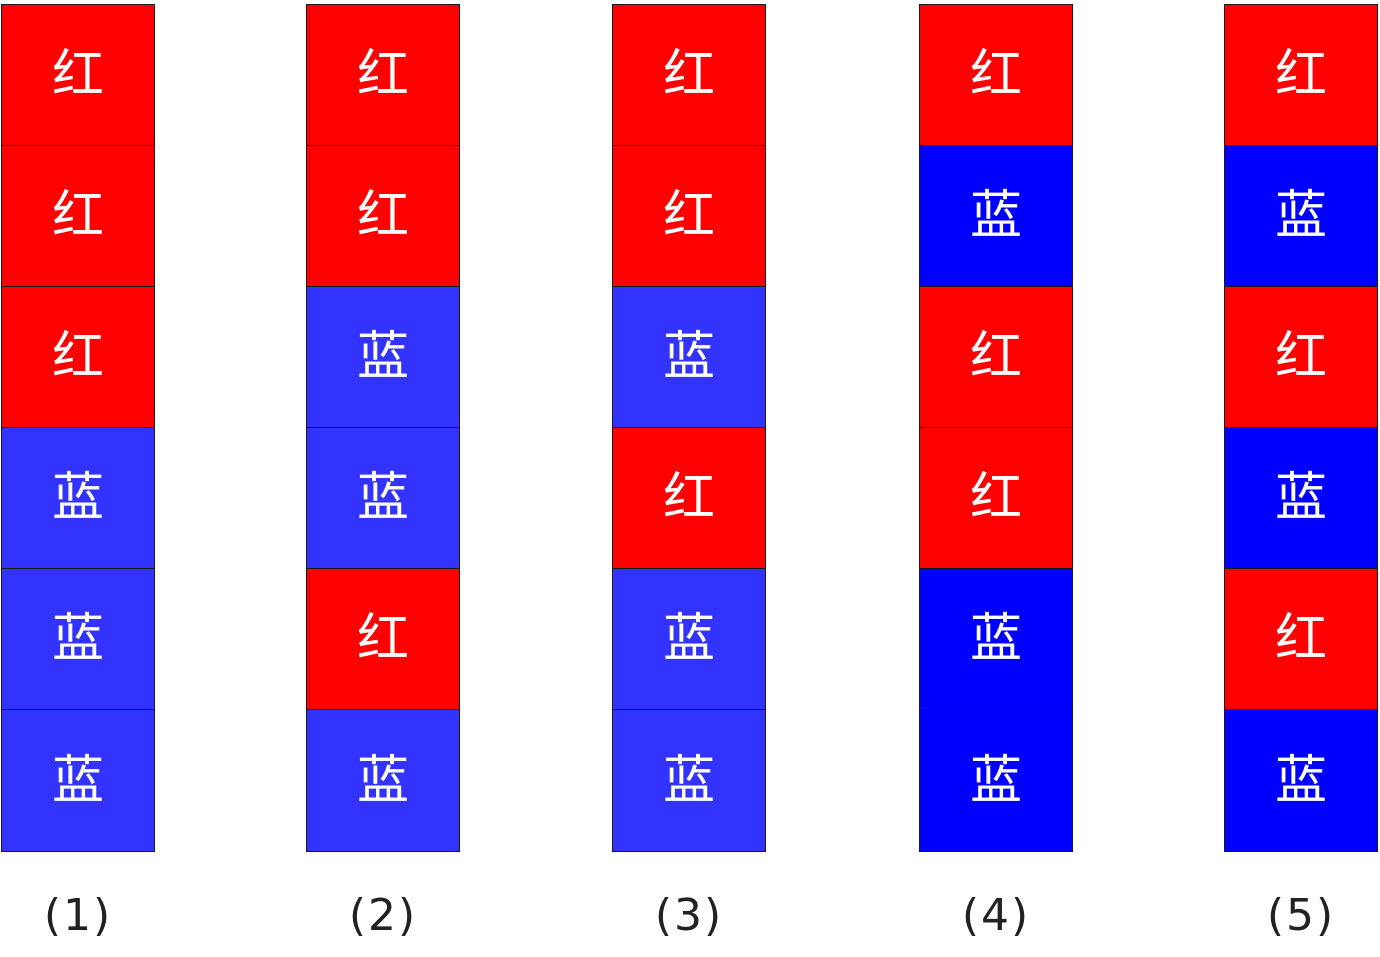 This screenshot has height=957, width=1380. What do you see at coordinates (78, 915) in the screenshot?
I see `stack-label-1: (1)` at bounding box center [78, 915].